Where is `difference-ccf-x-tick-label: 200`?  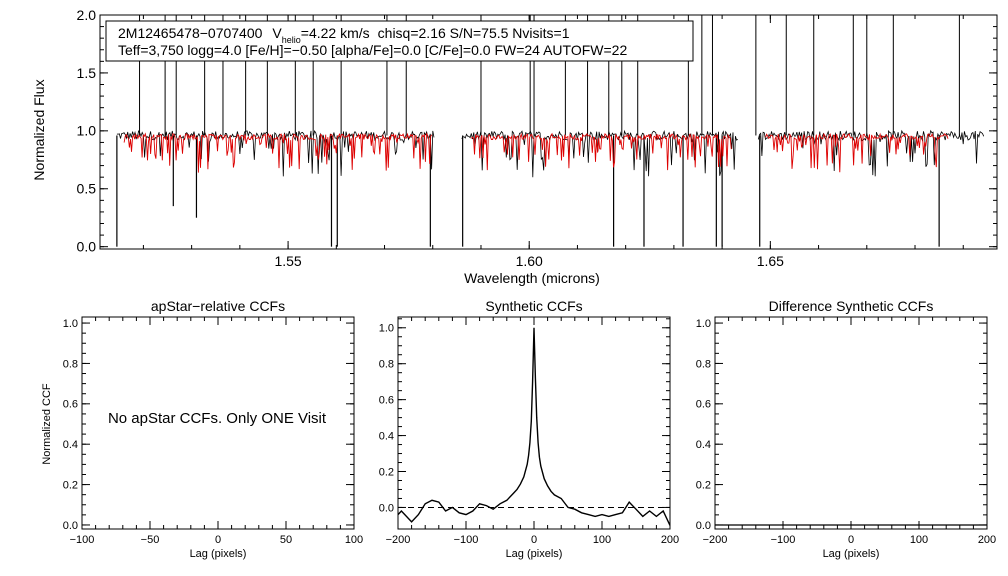
difference-ccf-x-tick-label: 200 is located at coordinates (987, 540).